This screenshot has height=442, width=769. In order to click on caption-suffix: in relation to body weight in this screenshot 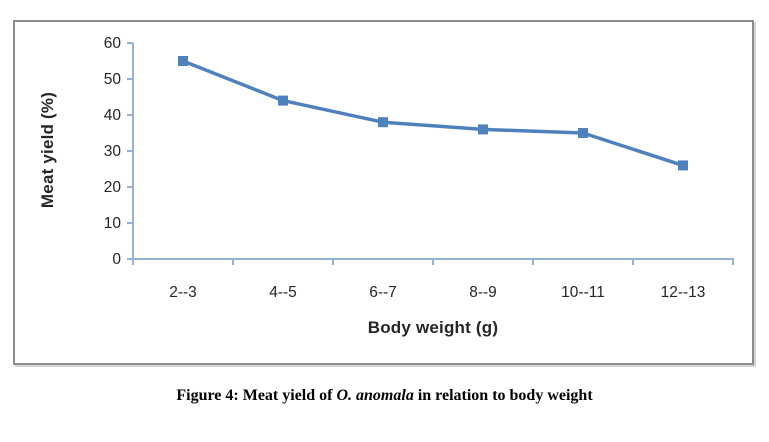, I will do `click(503, 395)`.